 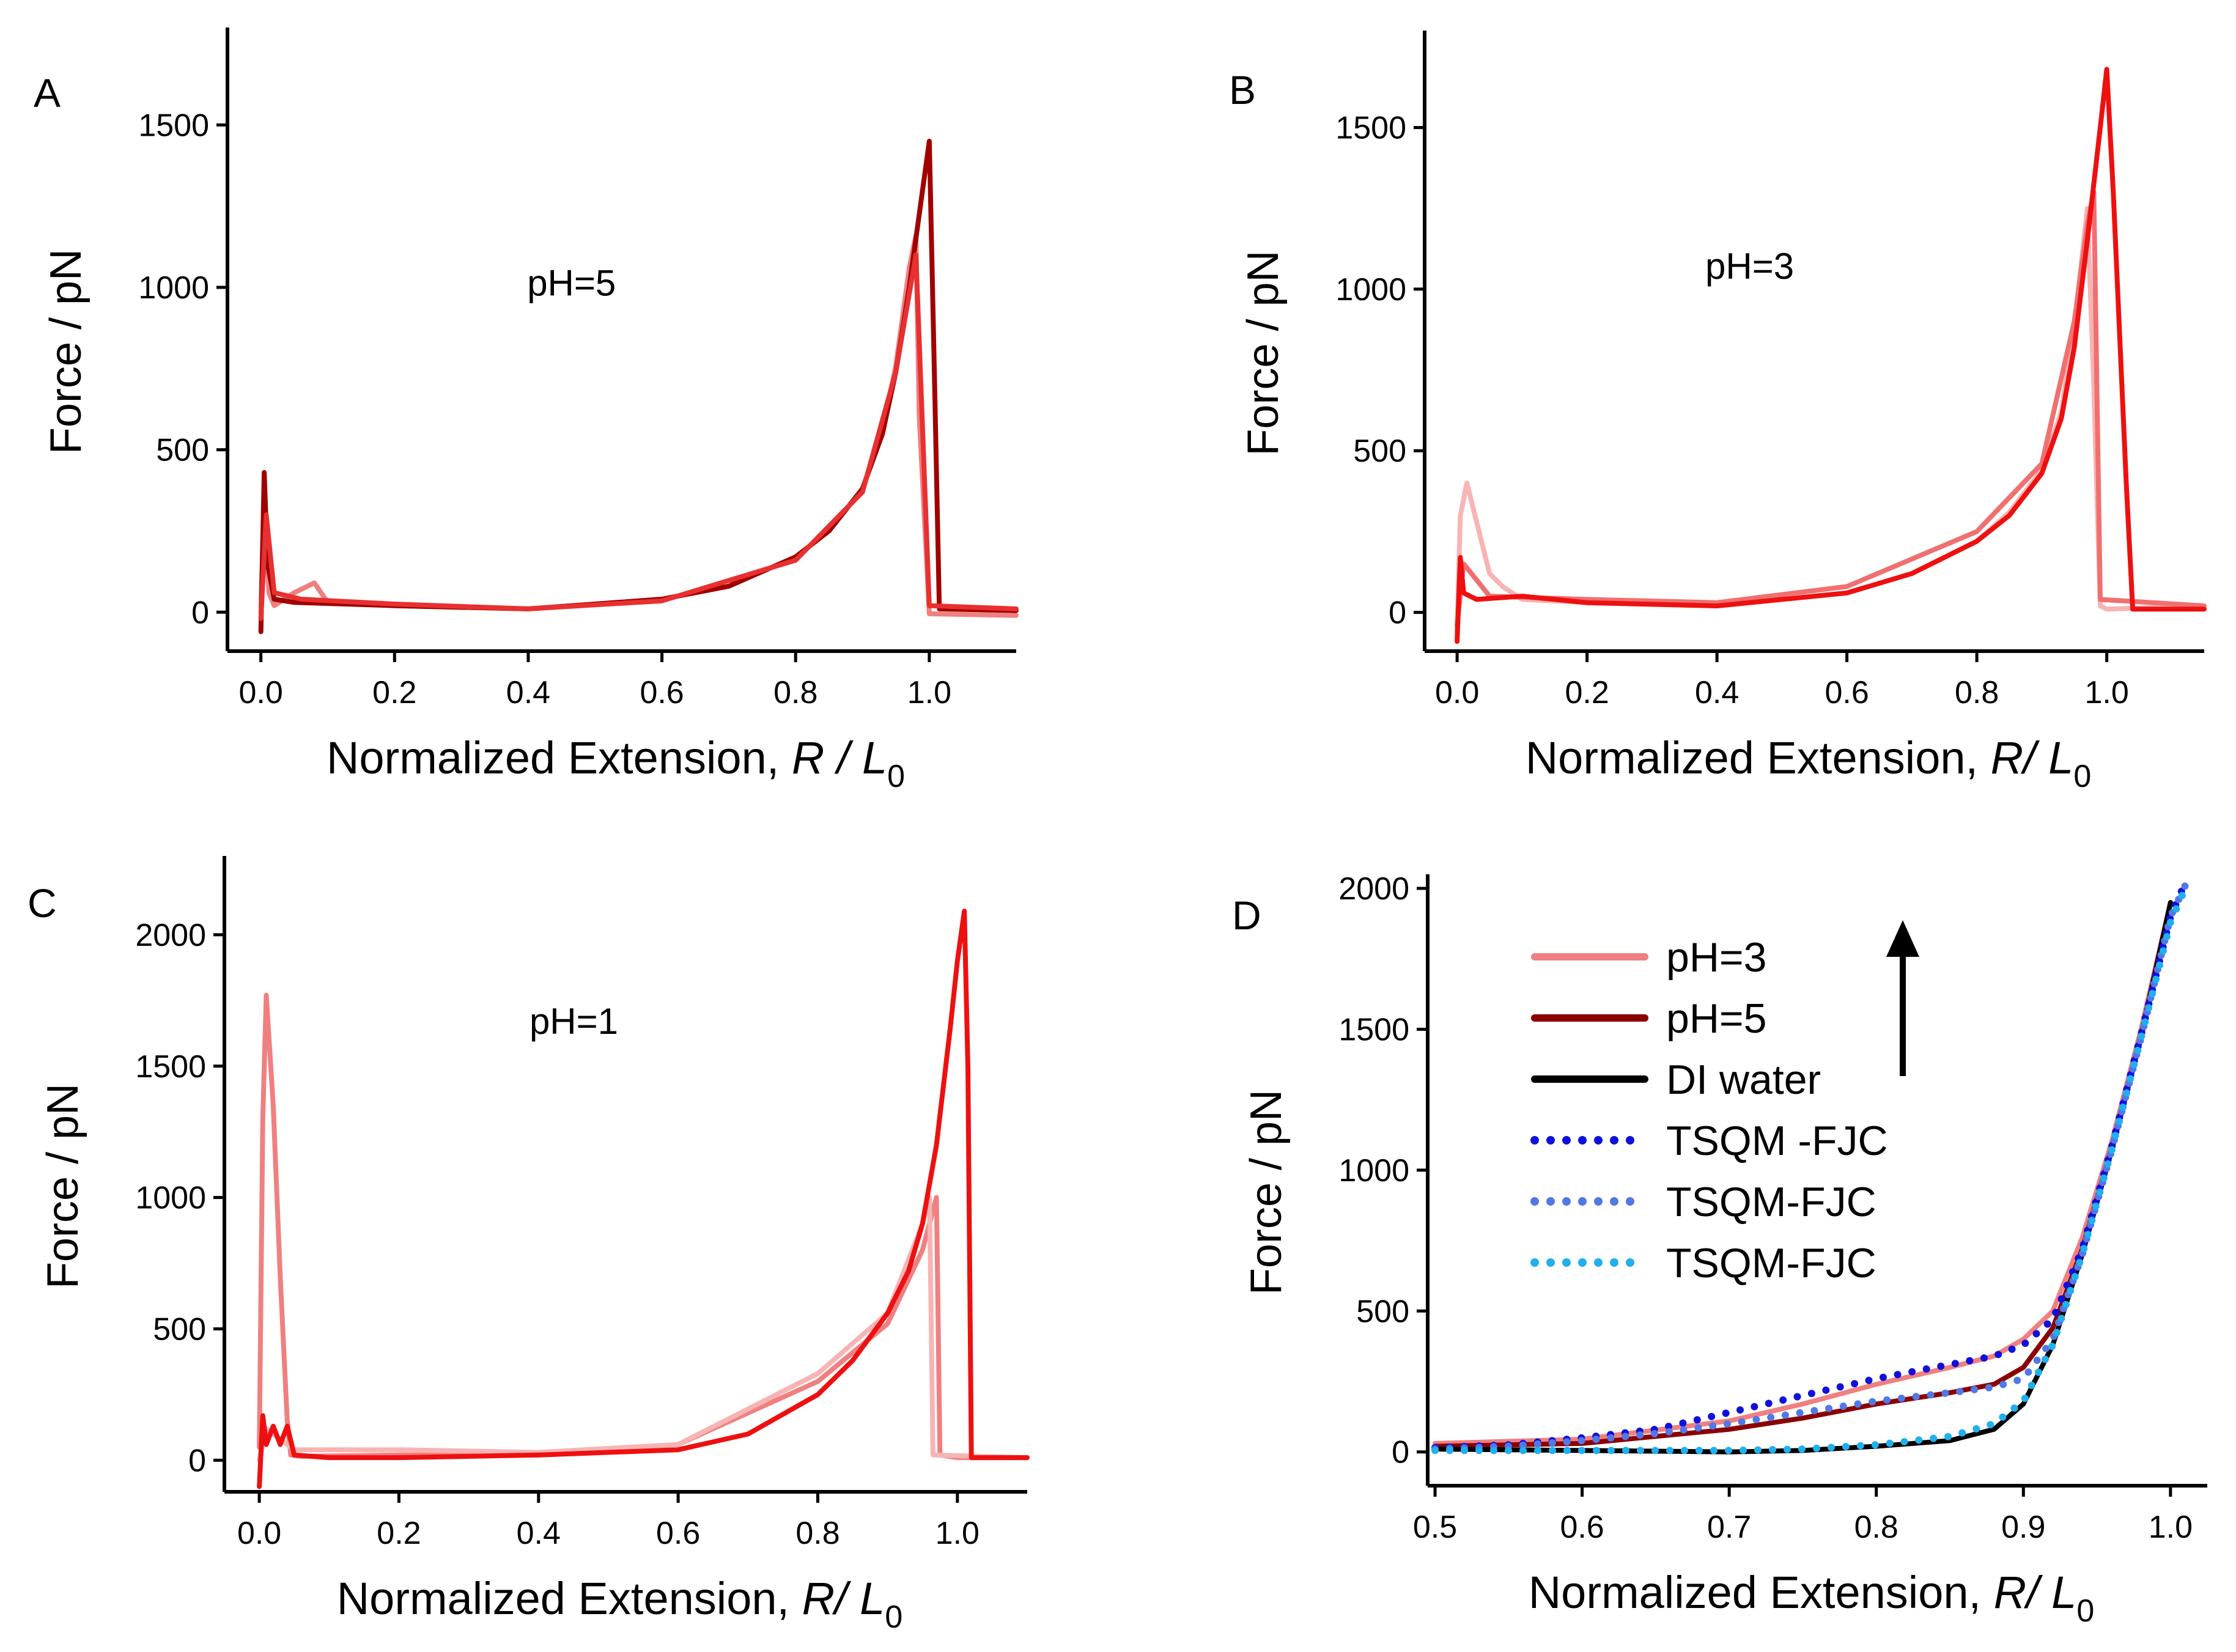 What do you see at coordinates (1729, 1527) in the screenshot?
I see `x-tick-label: 0.7` at bounding box center [1729, 1527].